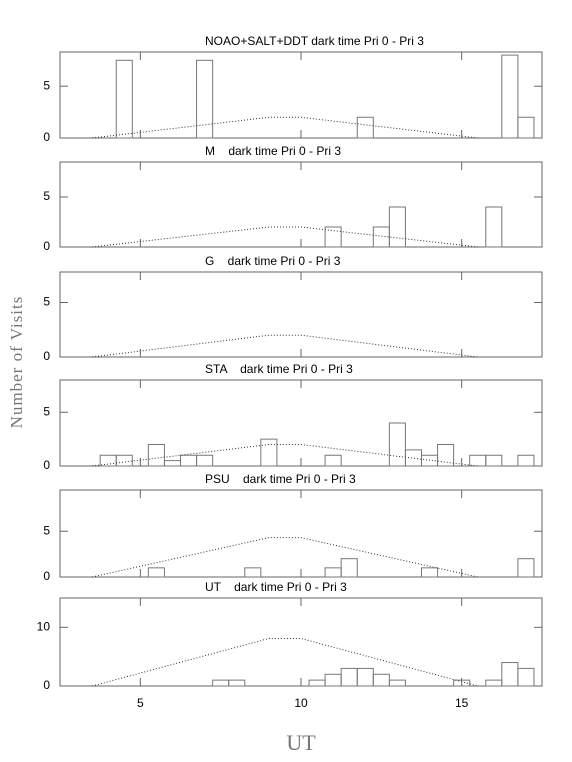  What do you see at coordinates (462, 703) in the screenshot?
I see `x-tick-label: 15` at bounding box center [462, 703].